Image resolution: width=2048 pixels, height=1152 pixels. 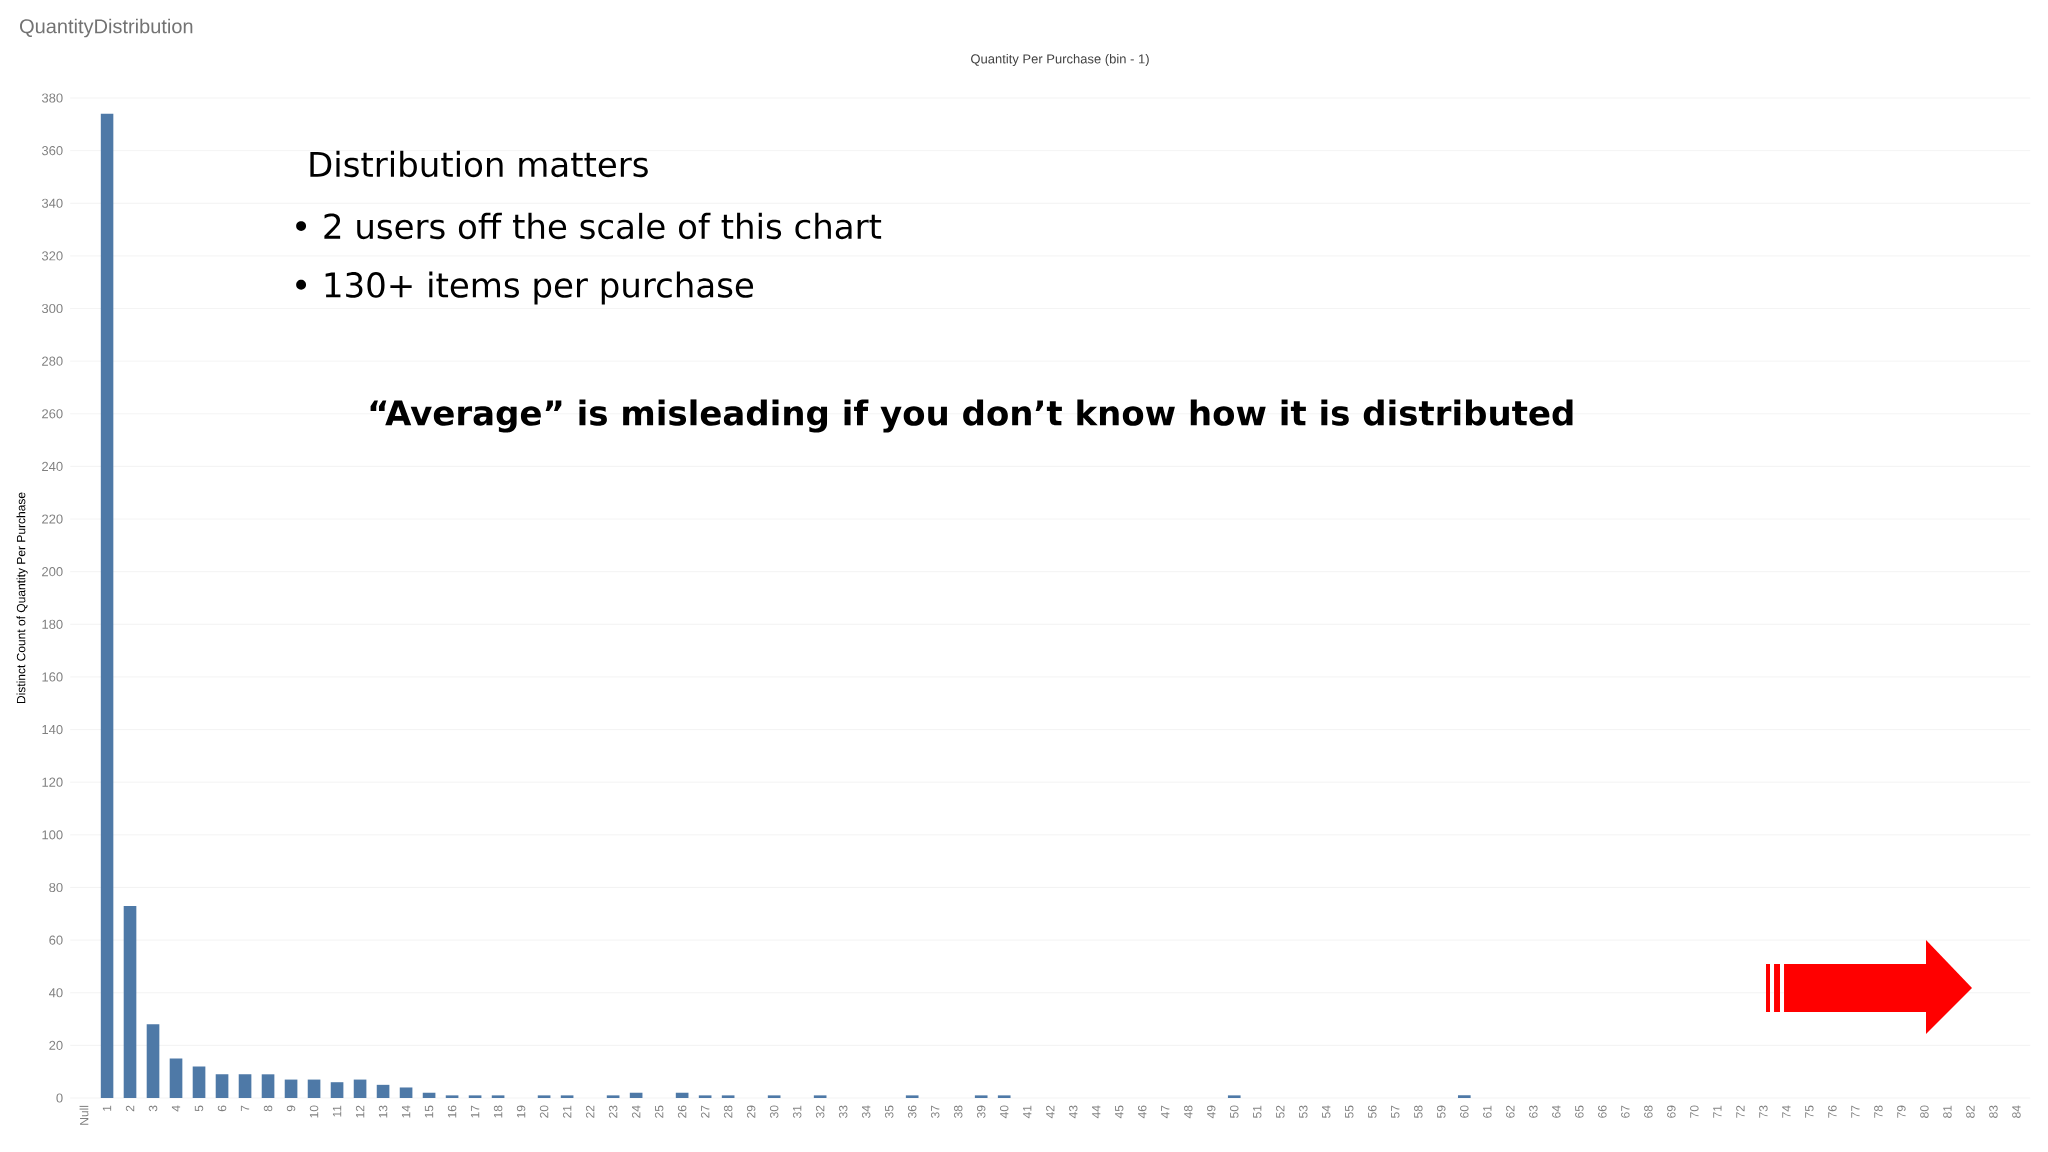 What do you see at coordinates (682, 1111) in the screenshot?
I see `x-tick-label: 26` at bounding box center [682, 1111].